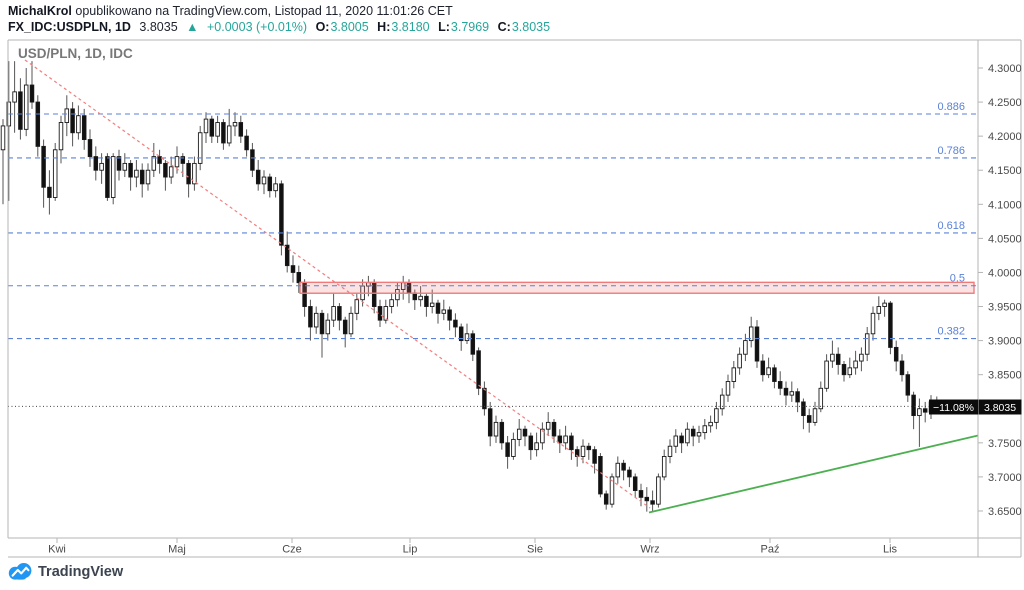  Describe the element at coordinates (322, 27) in the screenshot. I see `open-label: O:` at that location.